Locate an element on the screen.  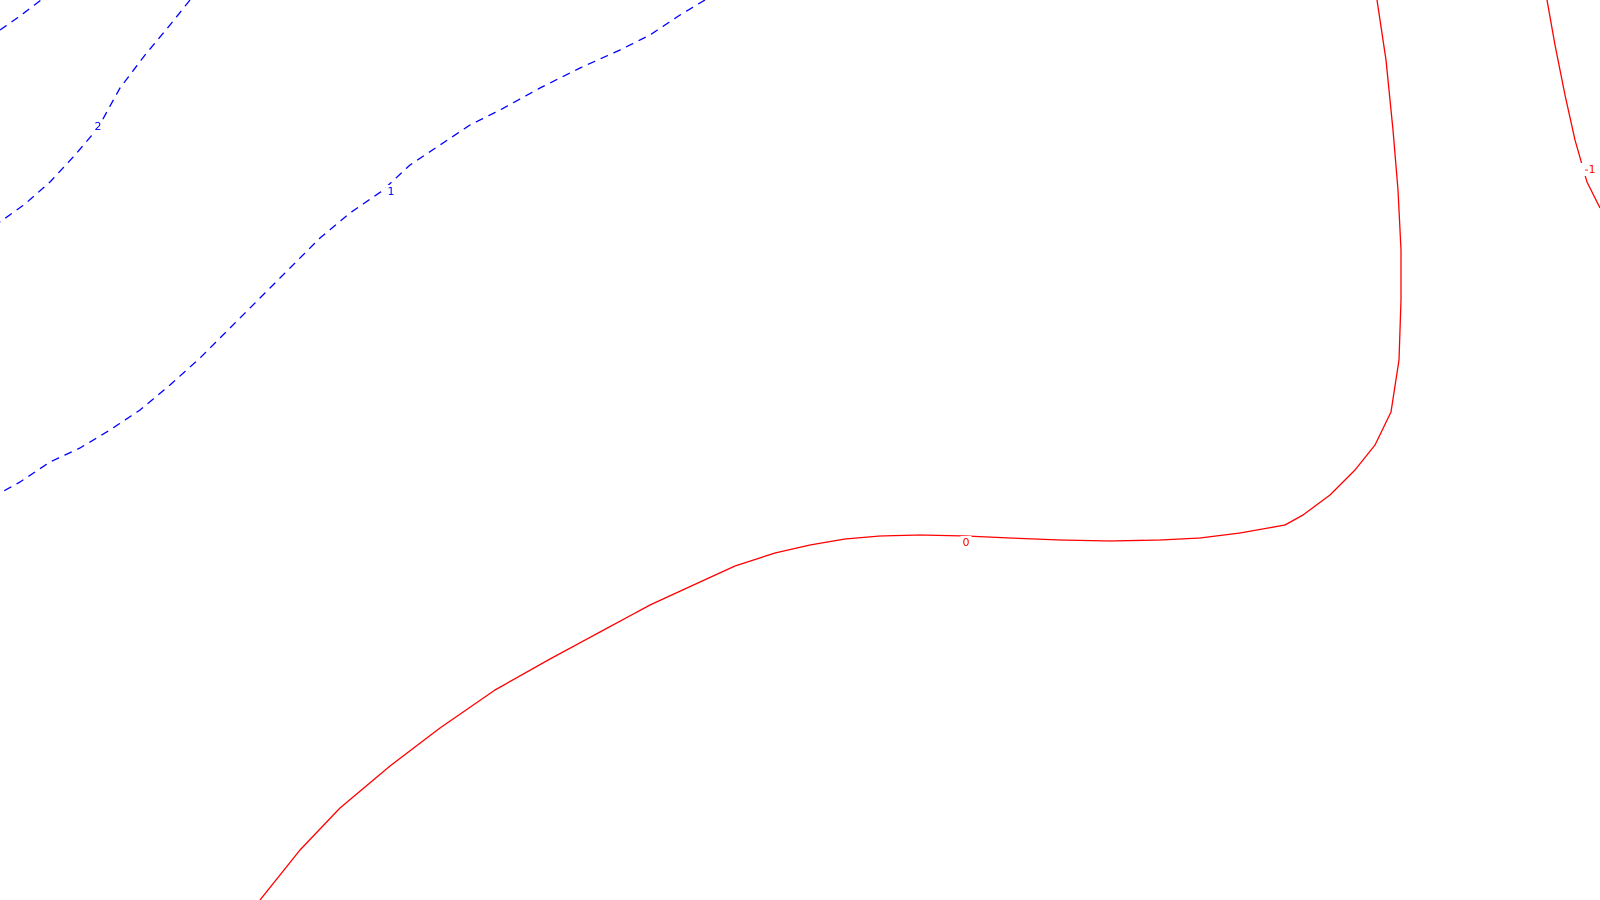
contour-label: -1 is located at coordinates (1590, 169).